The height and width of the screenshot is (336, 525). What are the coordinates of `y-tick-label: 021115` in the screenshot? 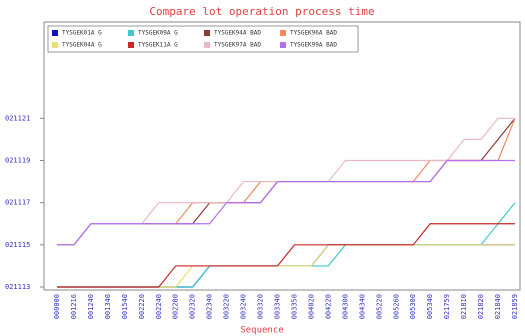 It's located at (17, 245).